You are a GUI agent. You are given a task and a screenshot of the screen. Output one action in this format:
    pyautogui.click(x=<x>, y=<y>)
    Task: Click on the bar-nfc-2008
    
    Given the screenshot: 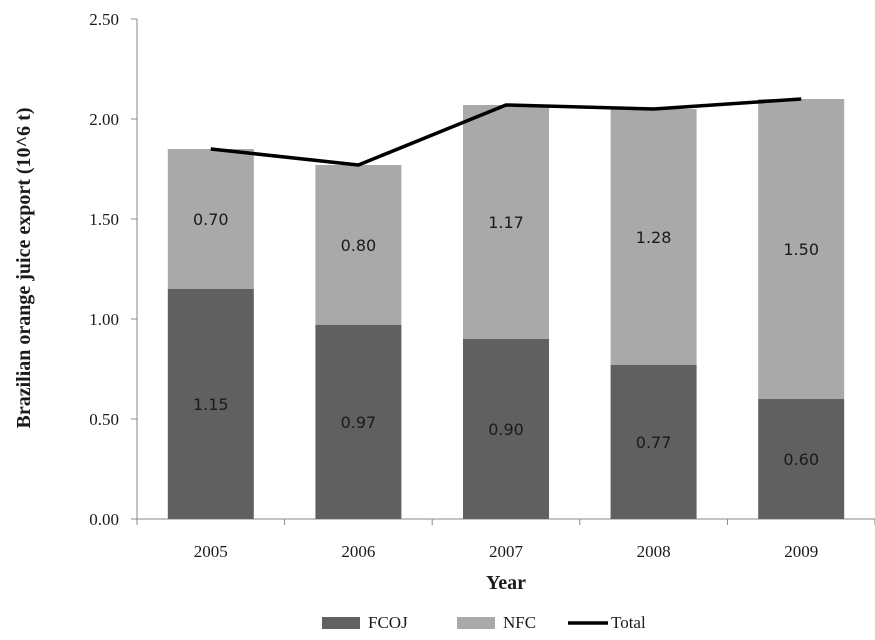 What is the action you would take?
    pyautogui.click(x=653, y=237)
    